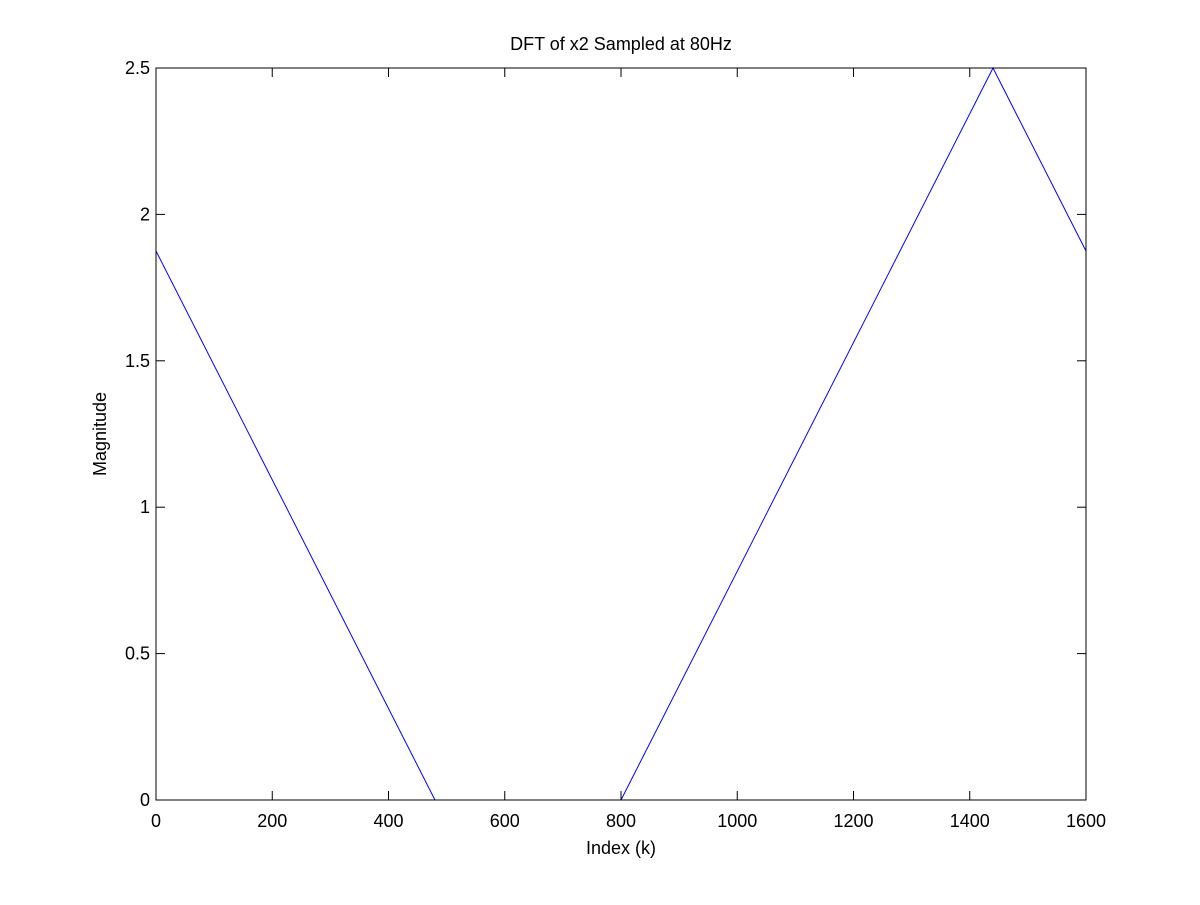 This screenshot has height=905, width=1200. What do you see at coordinates (388, 821) in the screenshot?
I see `x-tick-label: 400` at bounding box center [388, 821].